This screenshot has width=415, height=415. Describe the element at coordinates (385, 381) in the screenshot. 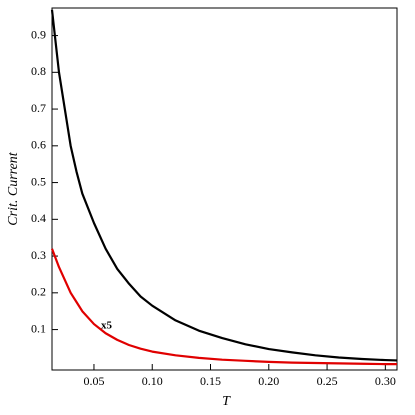

I see `x-tick-label: 0.30` at that location.